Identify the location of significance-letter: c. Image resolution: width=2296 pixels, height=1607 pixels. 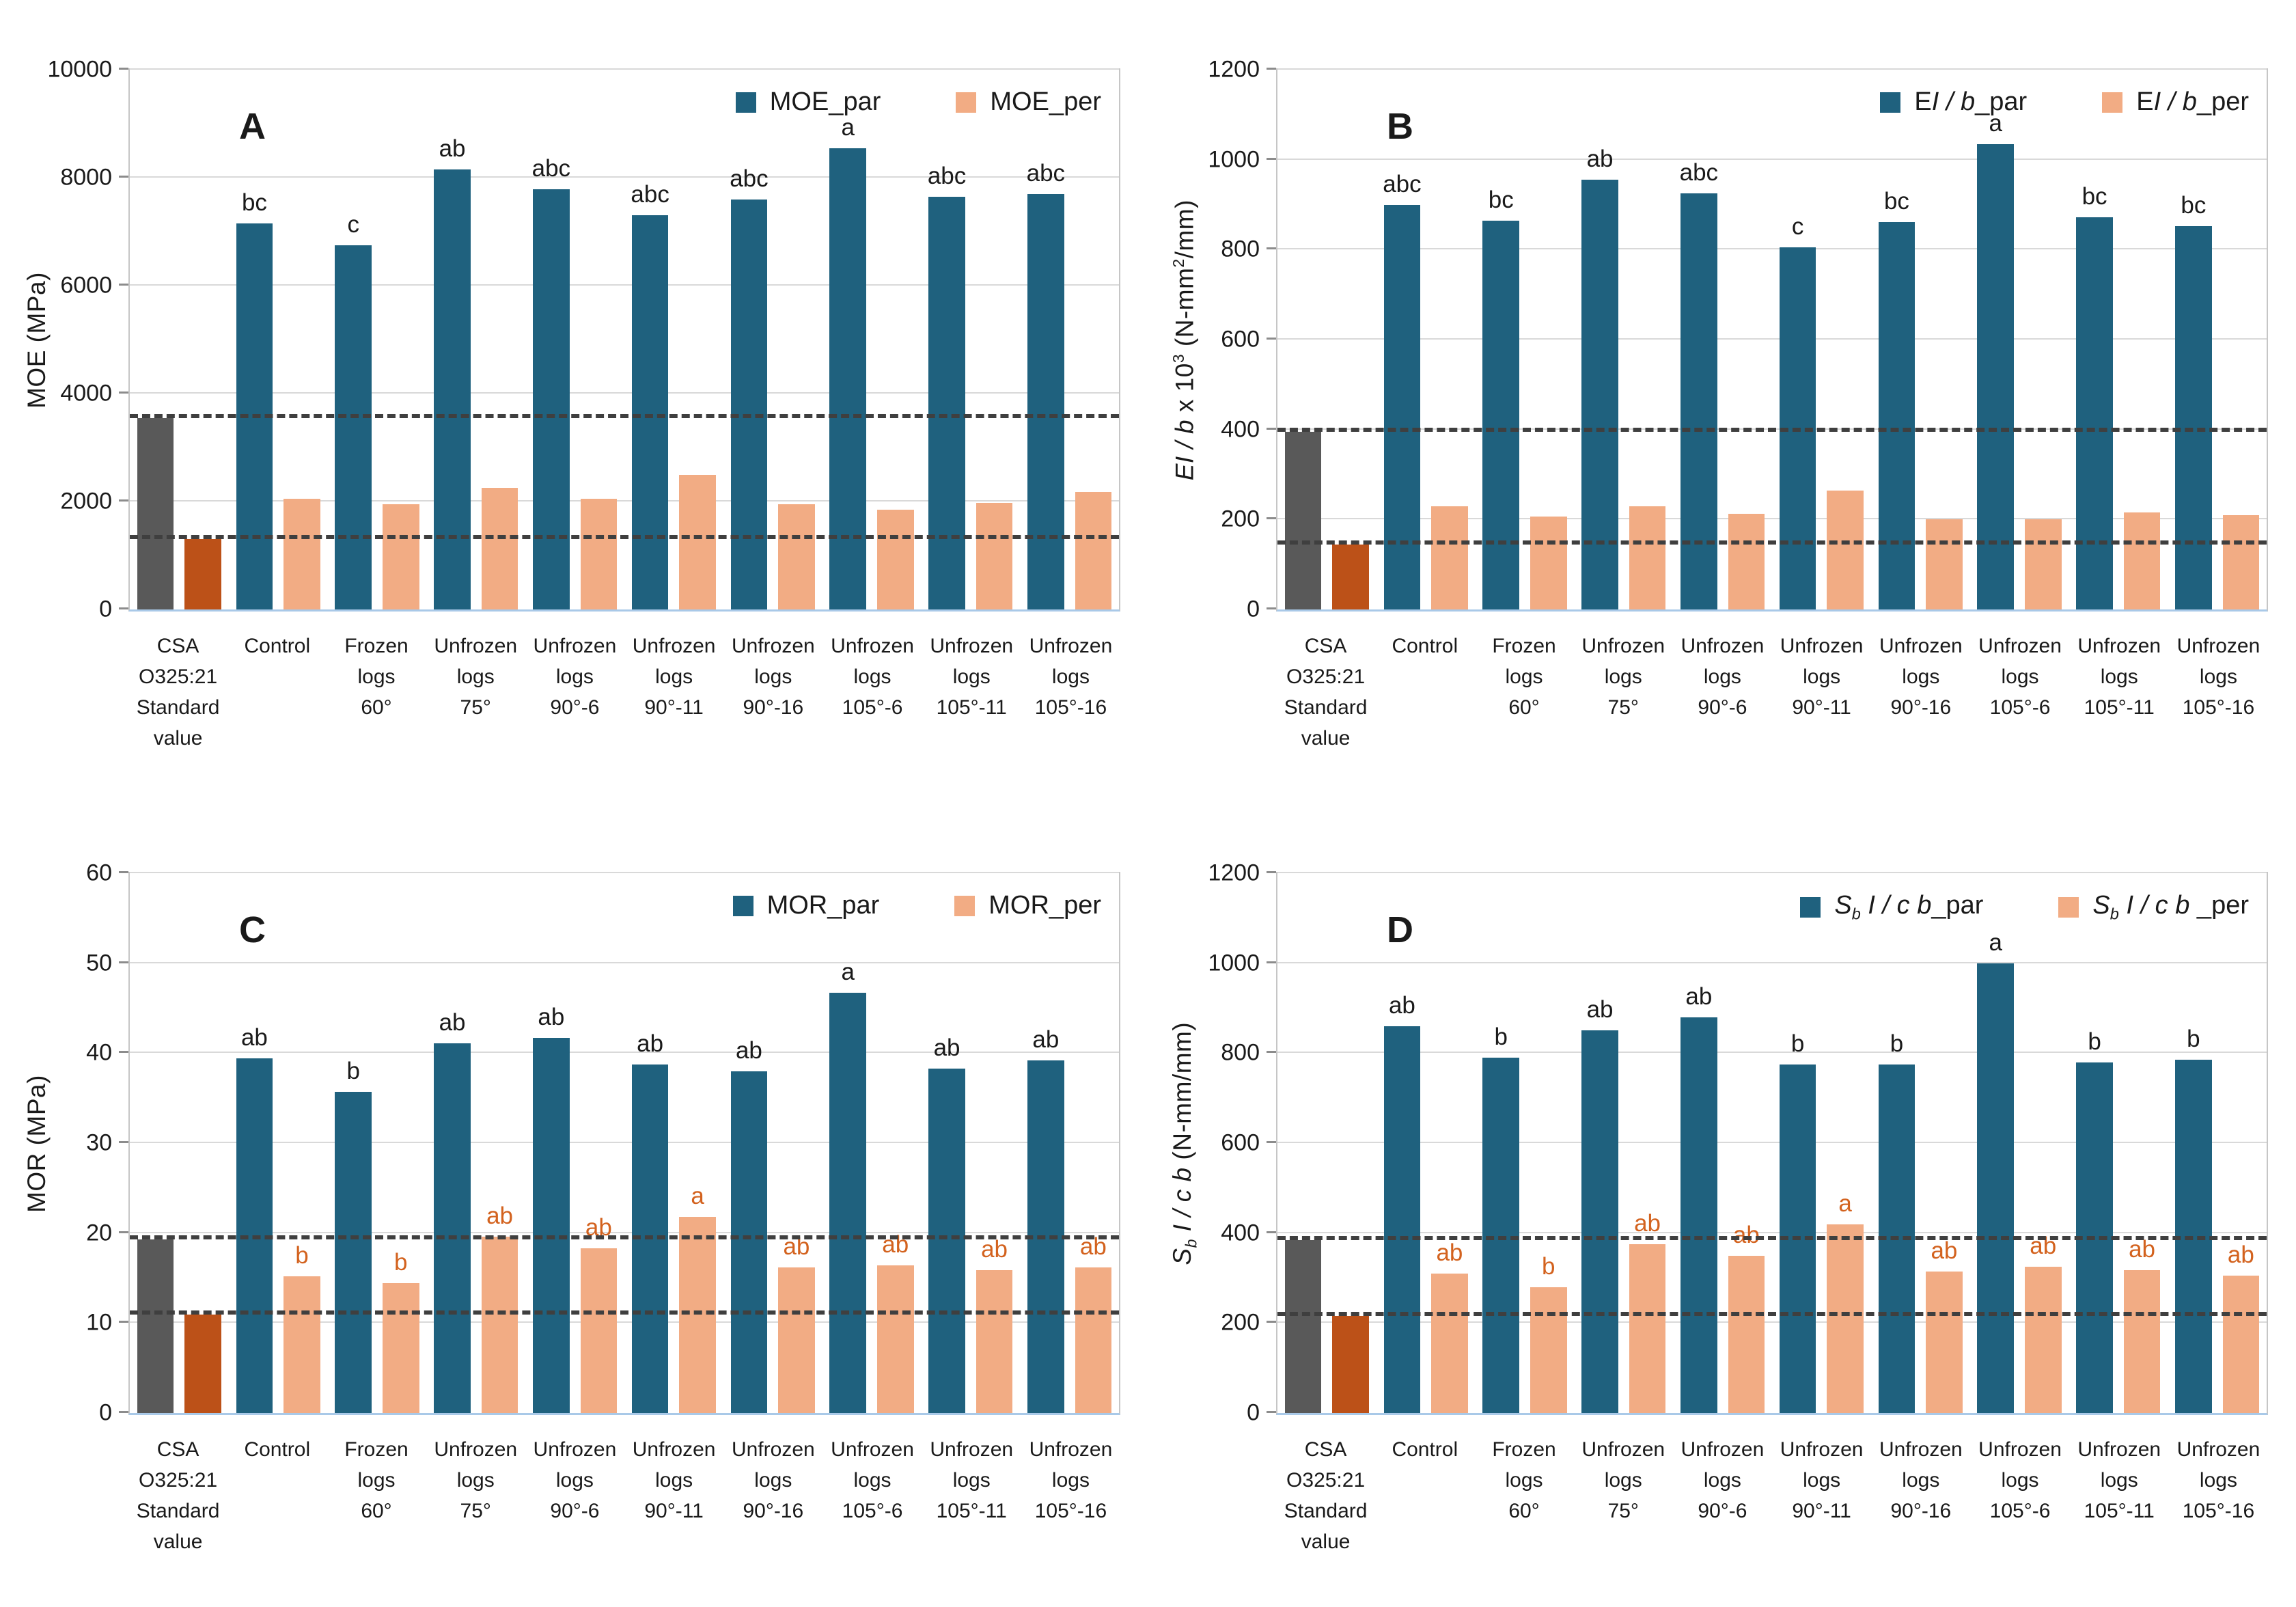
(1798, 227).